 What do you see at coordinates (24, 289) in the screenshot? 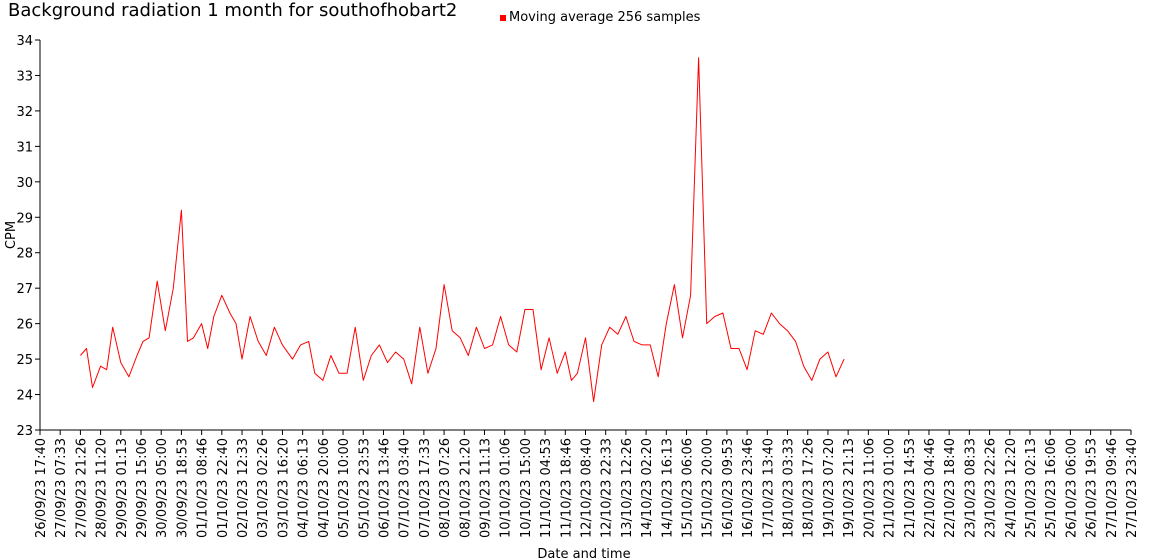
I see `y-tick-label: 27` at bounding box center [24, 289].